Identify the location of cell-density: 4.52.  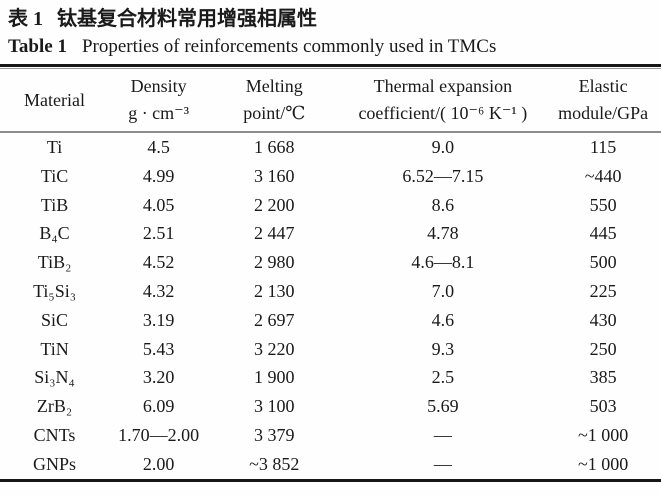
(158, 262).